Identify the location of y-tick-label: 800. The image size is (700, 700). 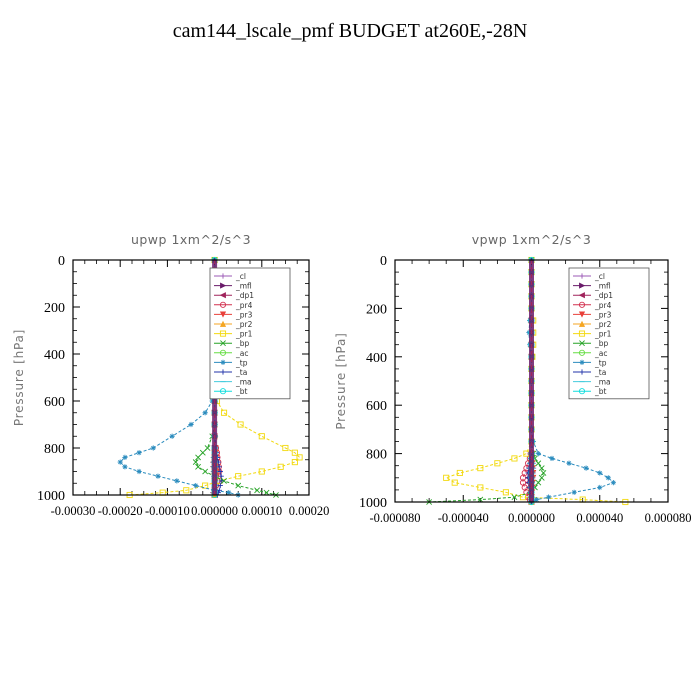
(54, 449).